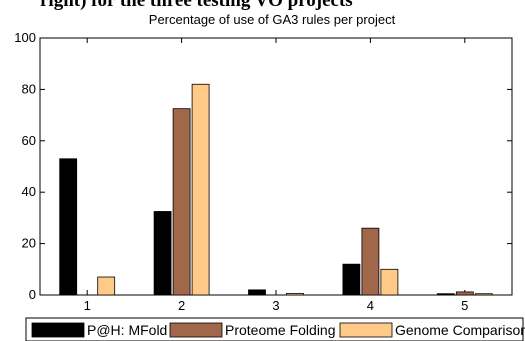 The image size is (525, 341). I want to click on y-tick-label: 100, so click(25, 37).